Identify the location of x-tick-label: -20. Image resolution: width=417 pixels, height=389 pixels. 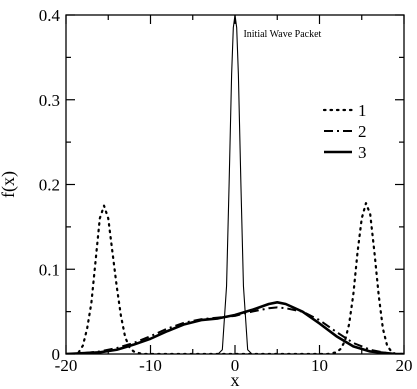
(66, 365).